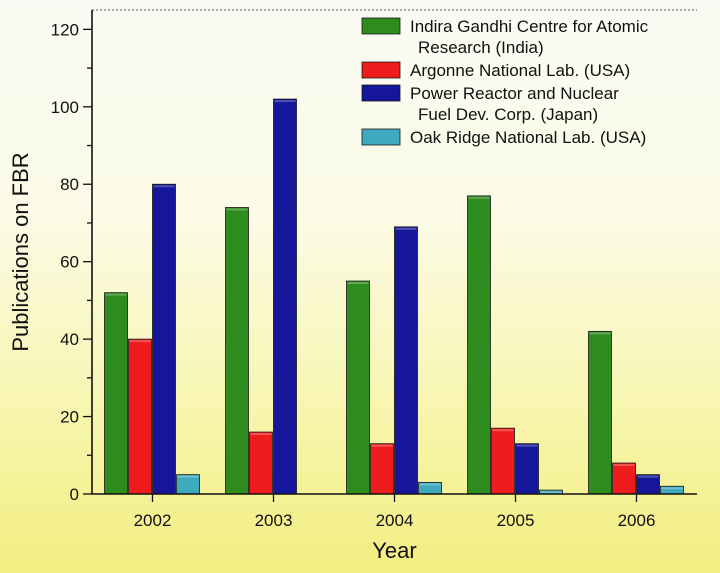 Image resolution: width=720 pixels, height=573 pixels. I want to click on legend-label: Argonne National Lab. (USA), so click(520, 70).